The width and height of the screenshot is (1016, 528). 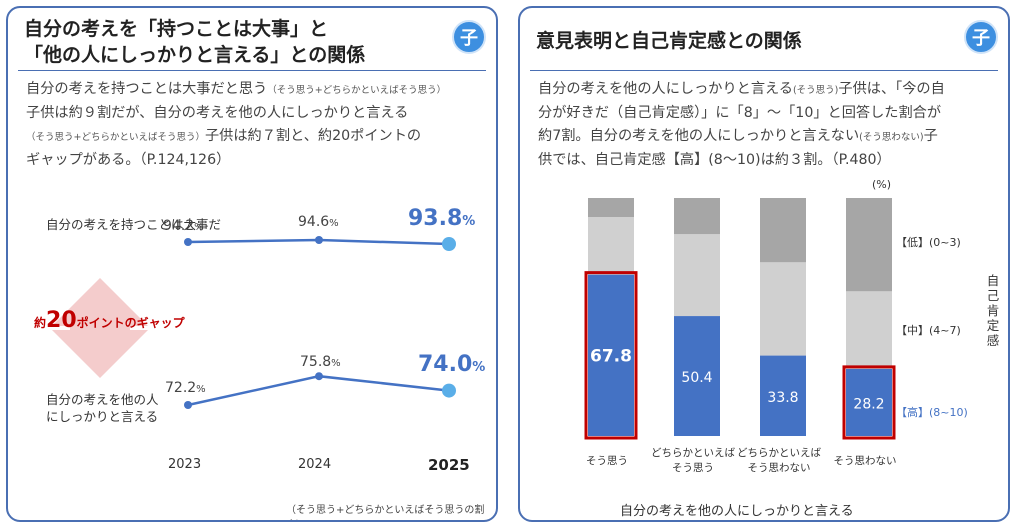 I want to click on series-label-importance: 自分の考えを持つことは大事だ, so click(x=134, y=224).